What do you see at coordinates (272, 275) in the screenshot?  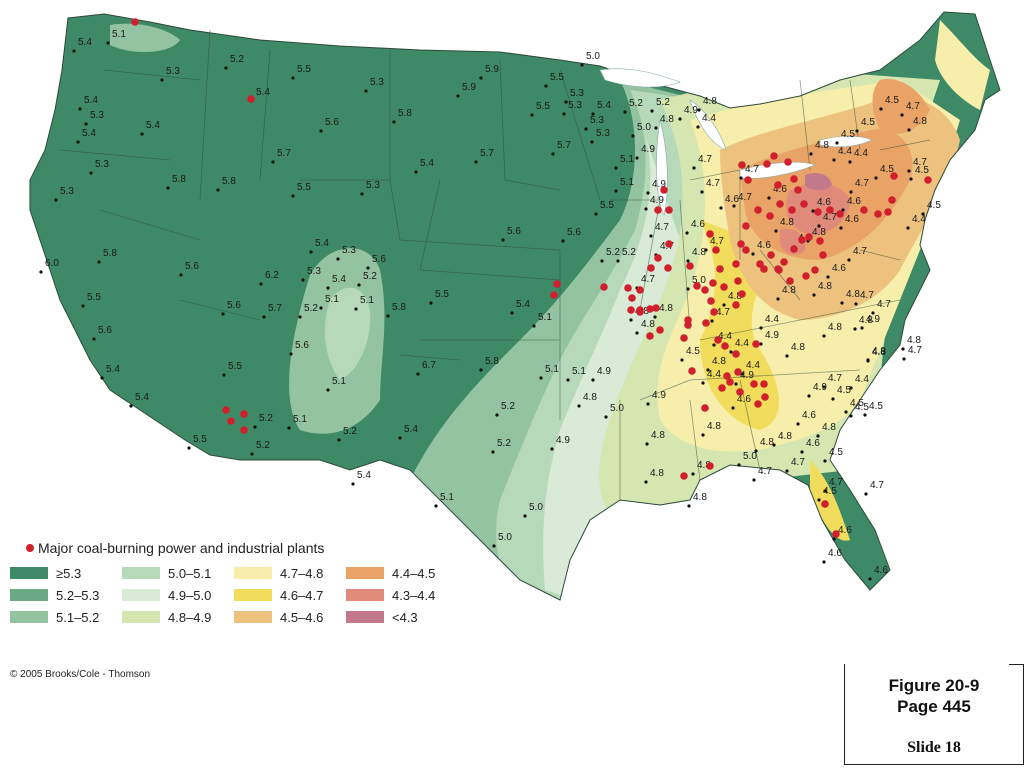 I see `station-ph-value: 6.2` at bounding box center [272, 275].